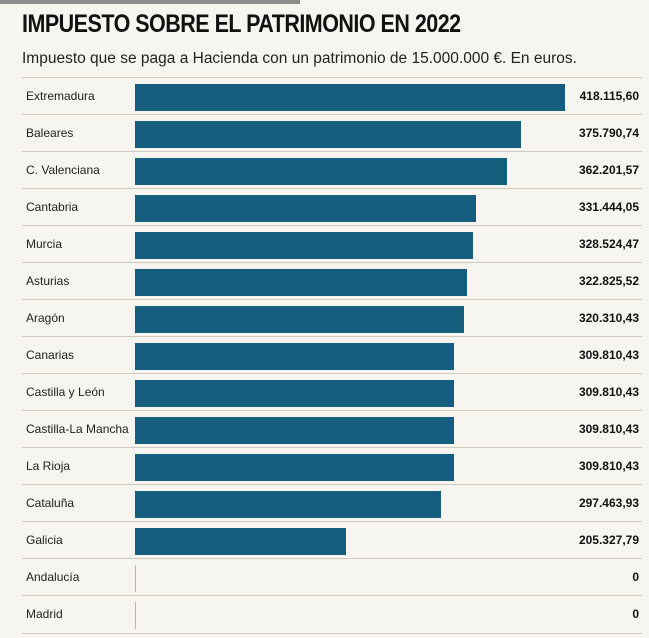 The width and height of the screenshot is (649, 638). I want to click on chart-row: Cantabria 331.444,05, so click(332, 207).